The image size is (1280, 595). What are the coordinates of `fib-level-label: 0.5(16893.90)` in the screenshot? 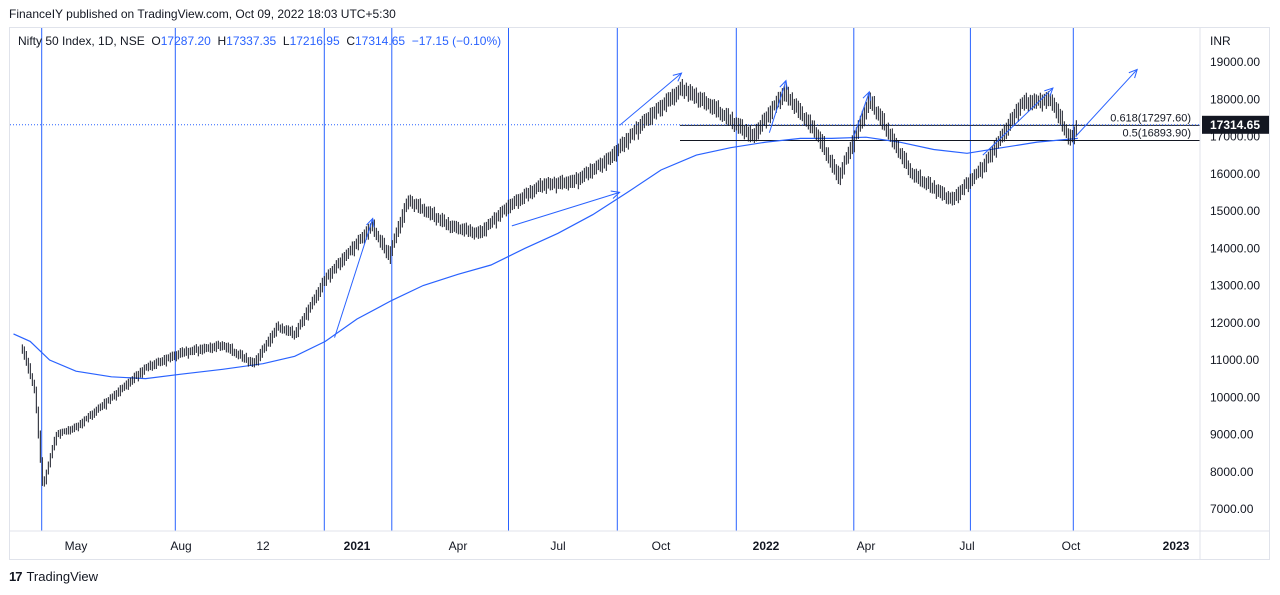 It's located at (1157, 134).